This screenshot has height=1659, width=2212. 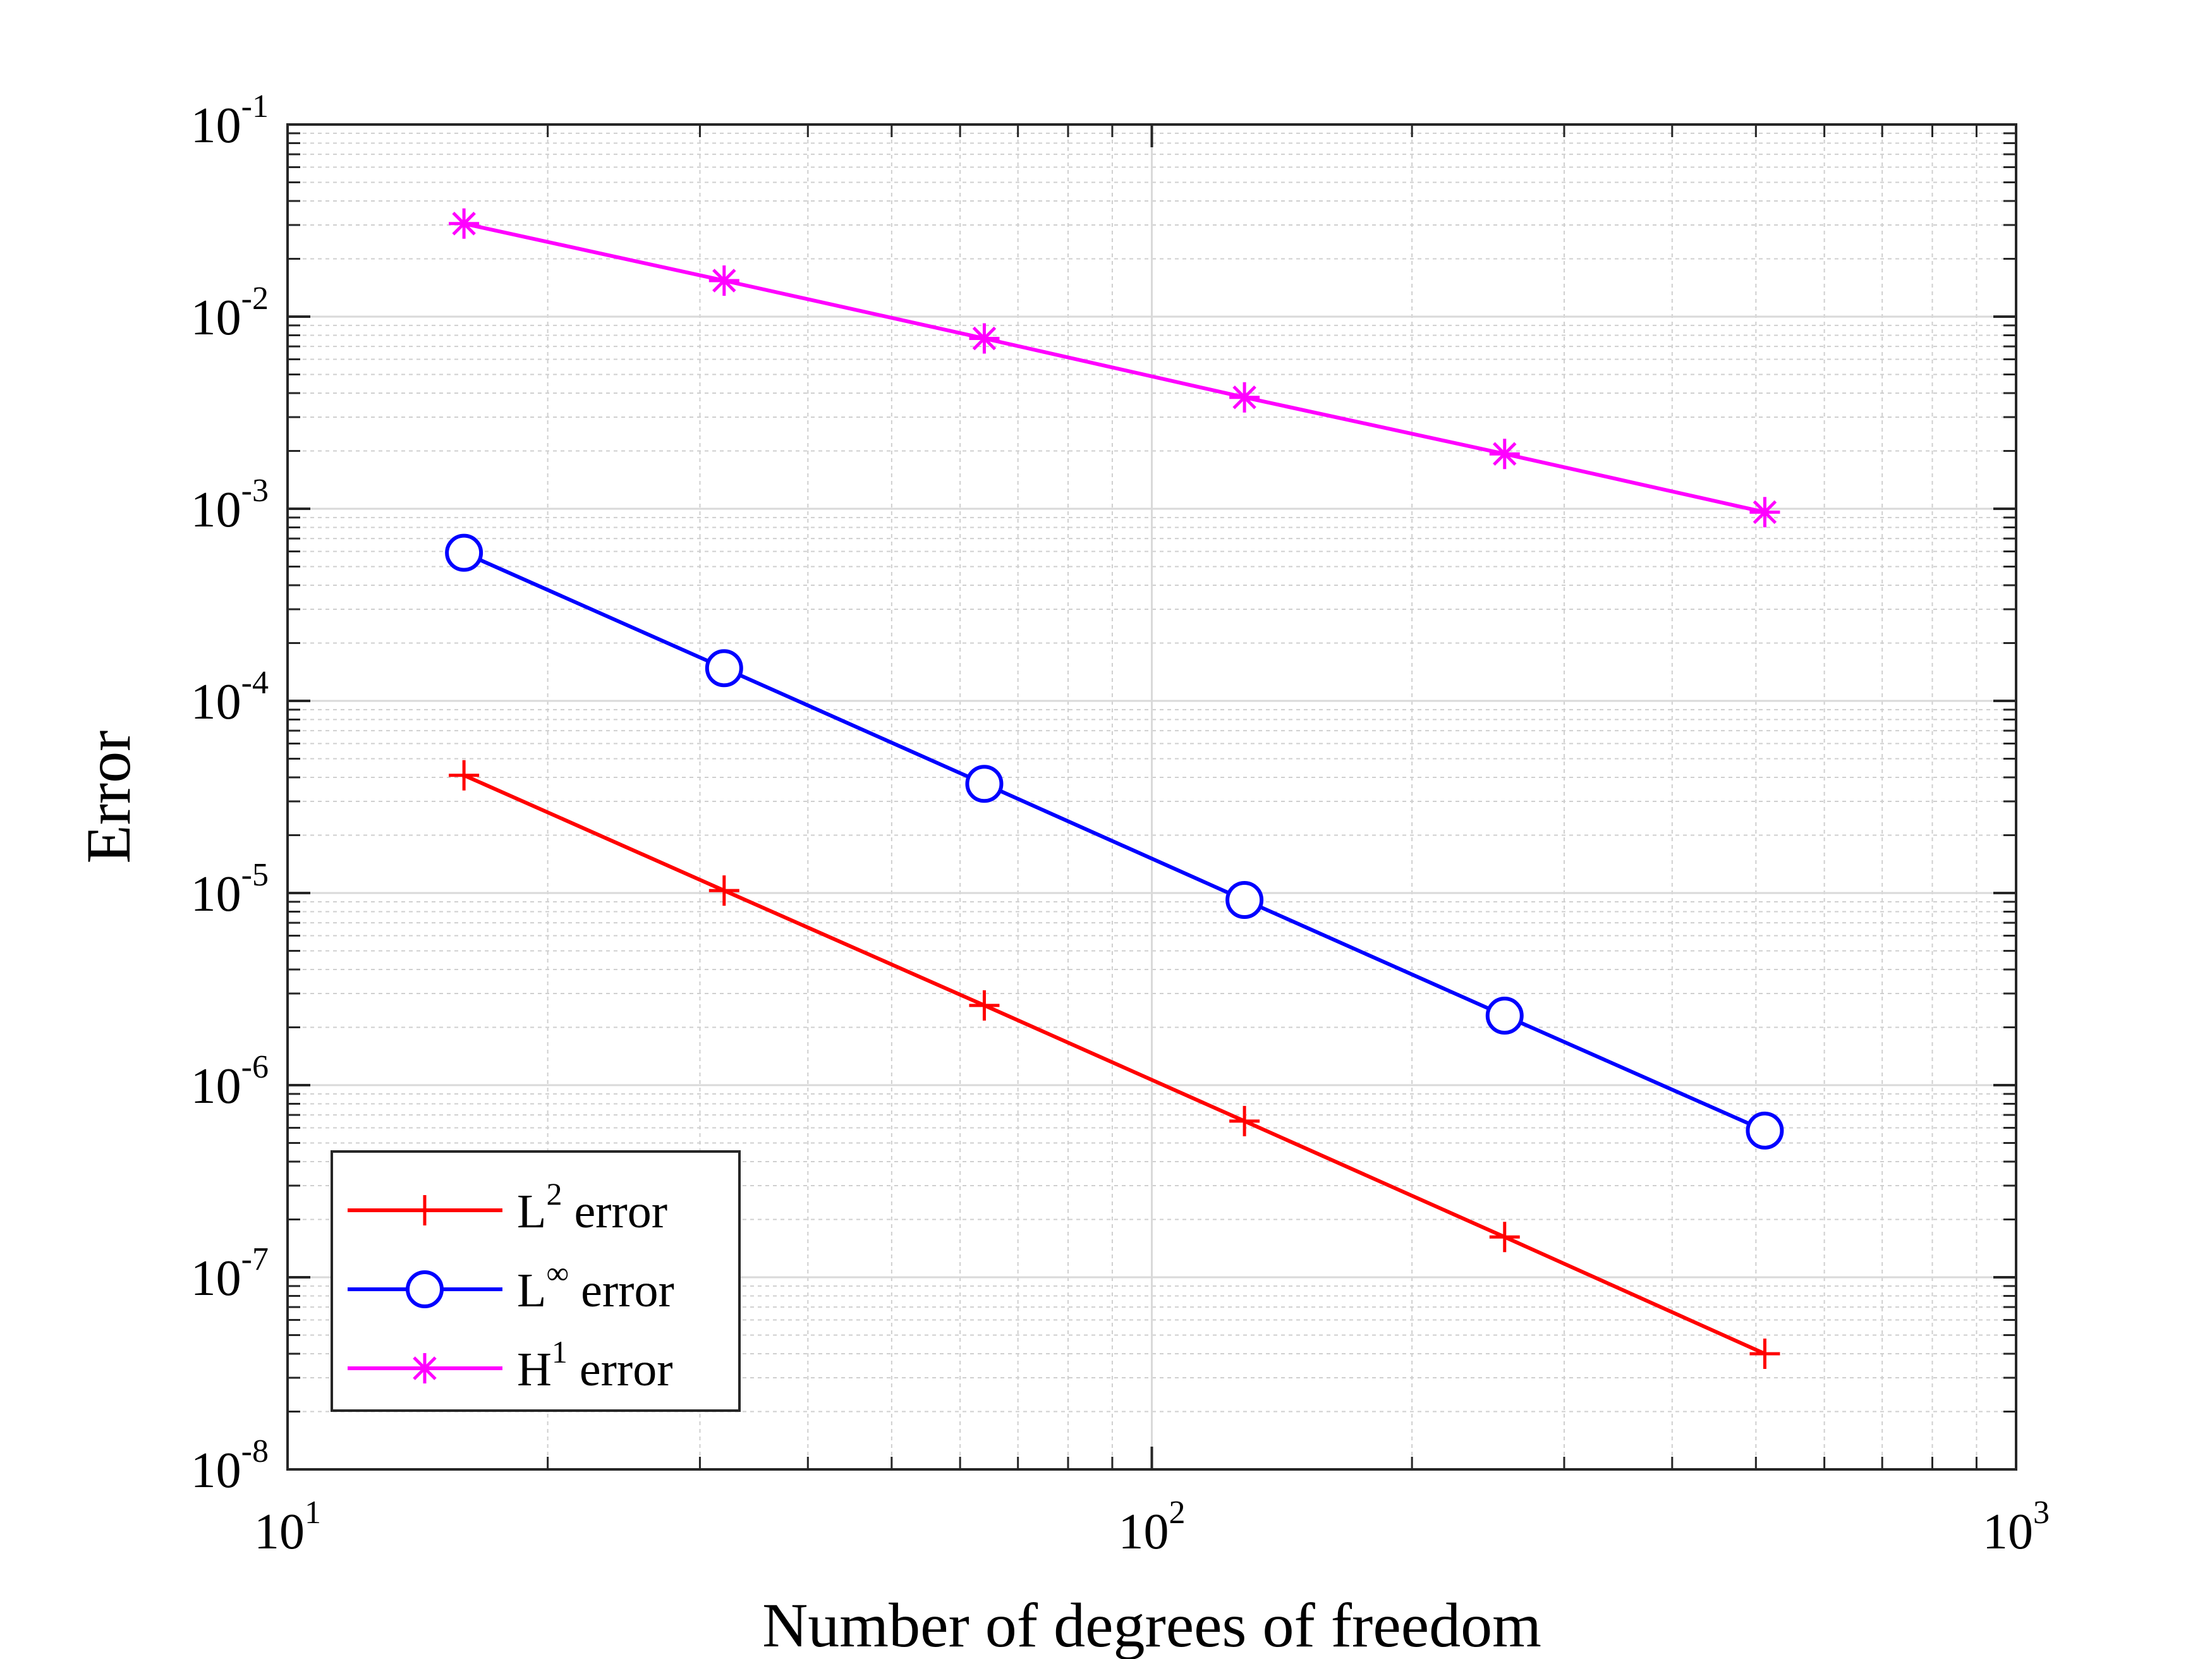 I want to click on series-h1, so click(x=1114, y=368).